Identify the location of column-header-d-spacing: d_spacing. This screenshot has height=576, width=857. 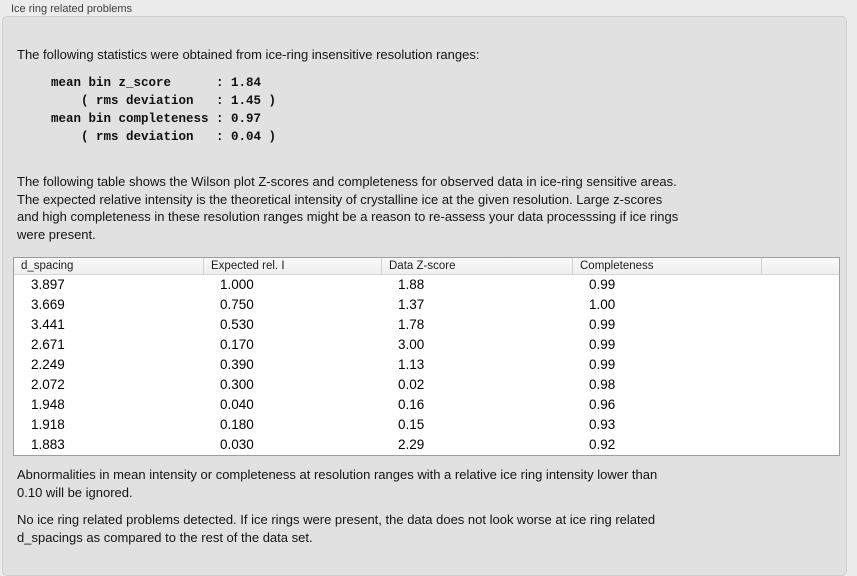
(47, 266).